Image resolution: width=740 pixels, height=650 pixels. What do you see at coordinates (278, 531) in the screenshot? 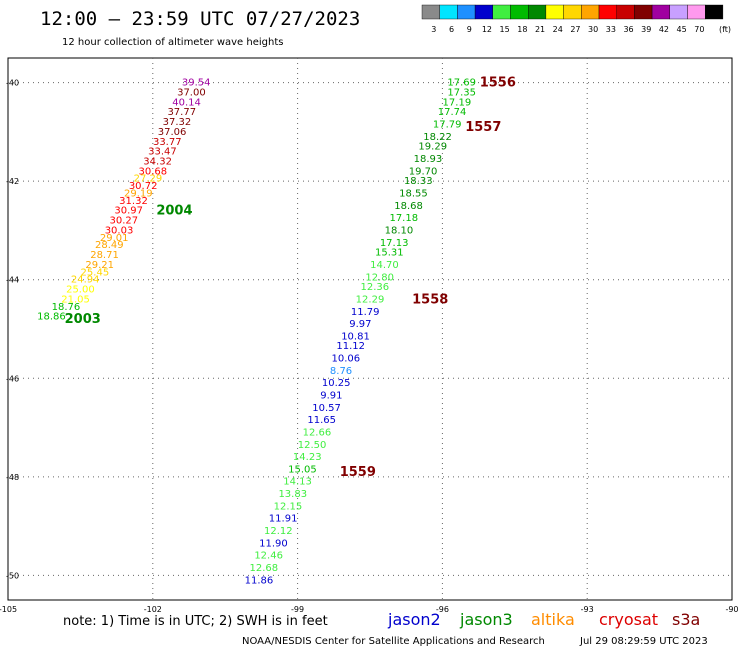
I see `wave-height-label: 12.12` at bounding box center [278, 531].